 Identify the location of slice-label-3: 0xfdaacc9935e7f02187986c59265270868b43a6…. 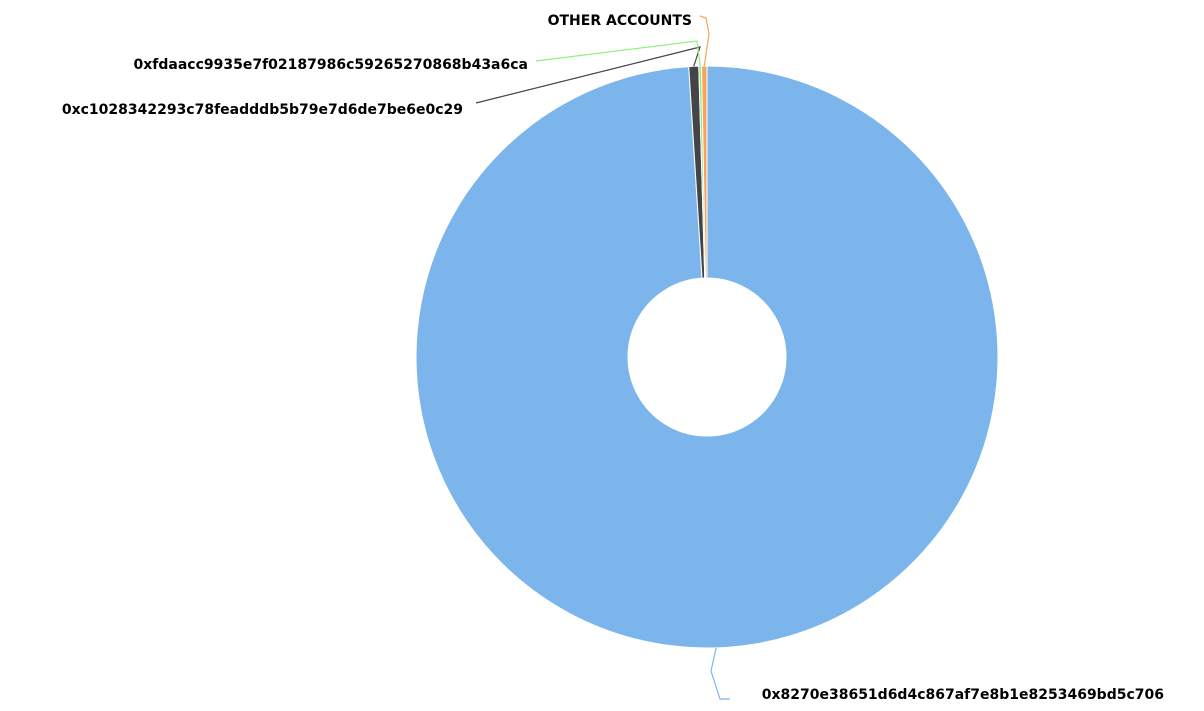
(331, 65).